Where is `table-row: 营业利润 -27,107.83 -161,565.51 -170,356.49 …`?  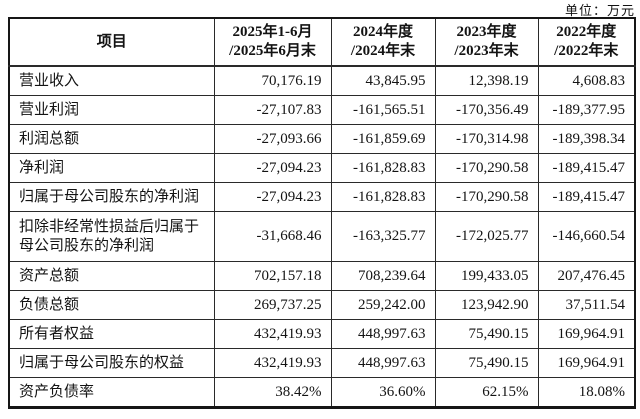
table-row: 营业利润 -27,107.83 -161,565.51 -170,356.49 … is located at coordinates (322, 110).